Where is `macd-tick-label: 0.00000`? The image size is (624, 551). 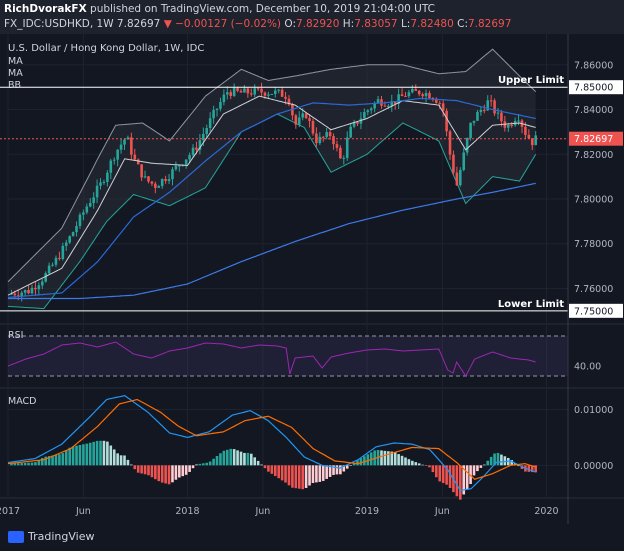 macd-tick-label: 0.00000 is located at coordinates (593, 466).